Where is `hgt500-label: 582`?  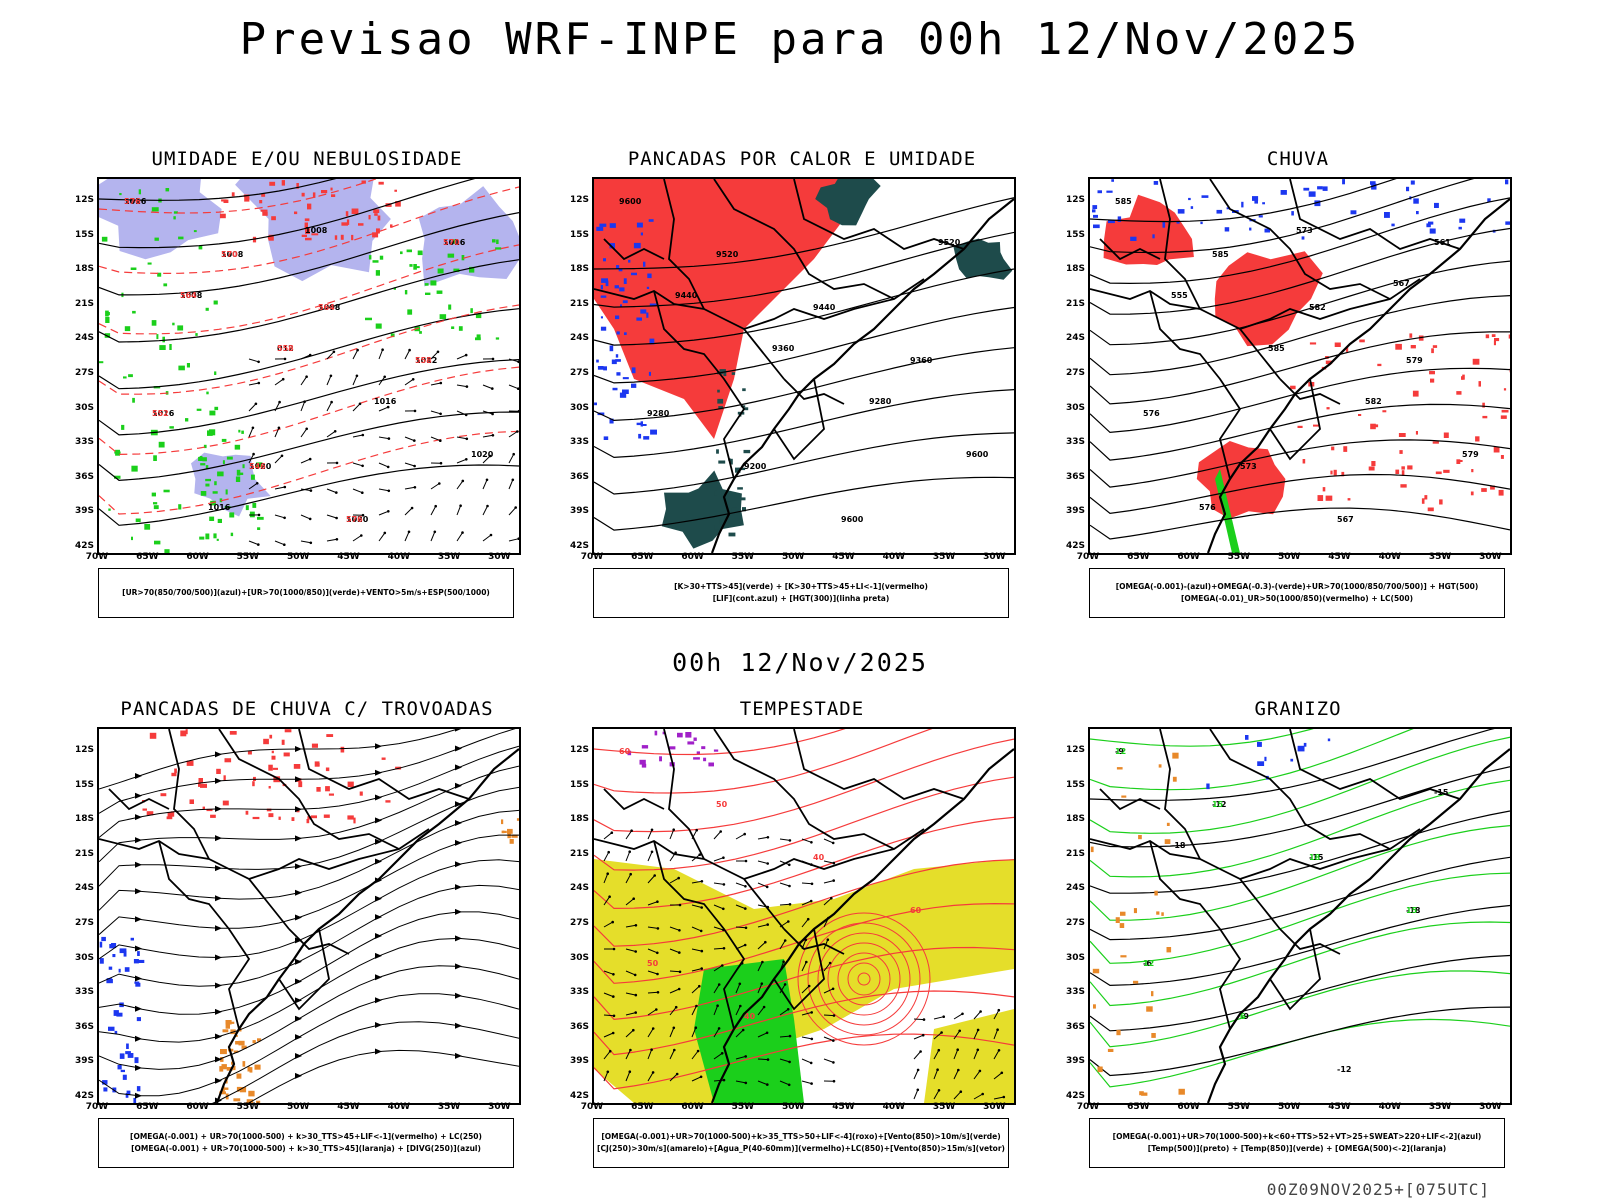
hgt500-label: 582 is located at coordinates (1373, 401).